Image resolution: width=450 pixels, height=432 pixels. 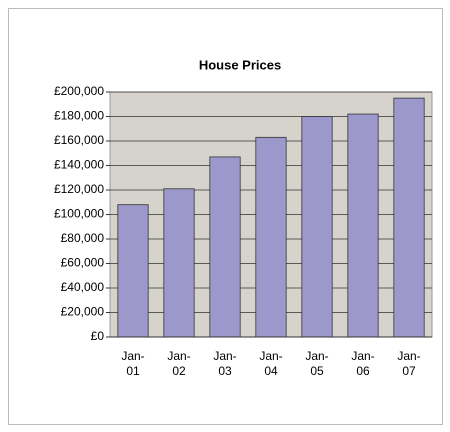 I want to click on y-tick-label: £140,000, so click(x=79, y=165).